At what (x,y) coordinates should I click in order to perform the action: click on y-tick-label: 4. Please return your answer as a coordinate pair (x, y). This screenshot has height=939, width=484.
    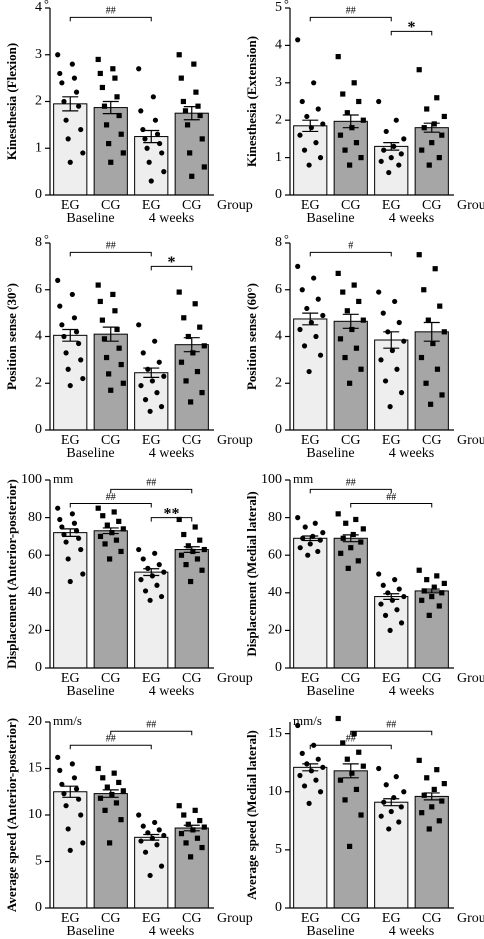
    Looking at the image, I should click on (278, 336).